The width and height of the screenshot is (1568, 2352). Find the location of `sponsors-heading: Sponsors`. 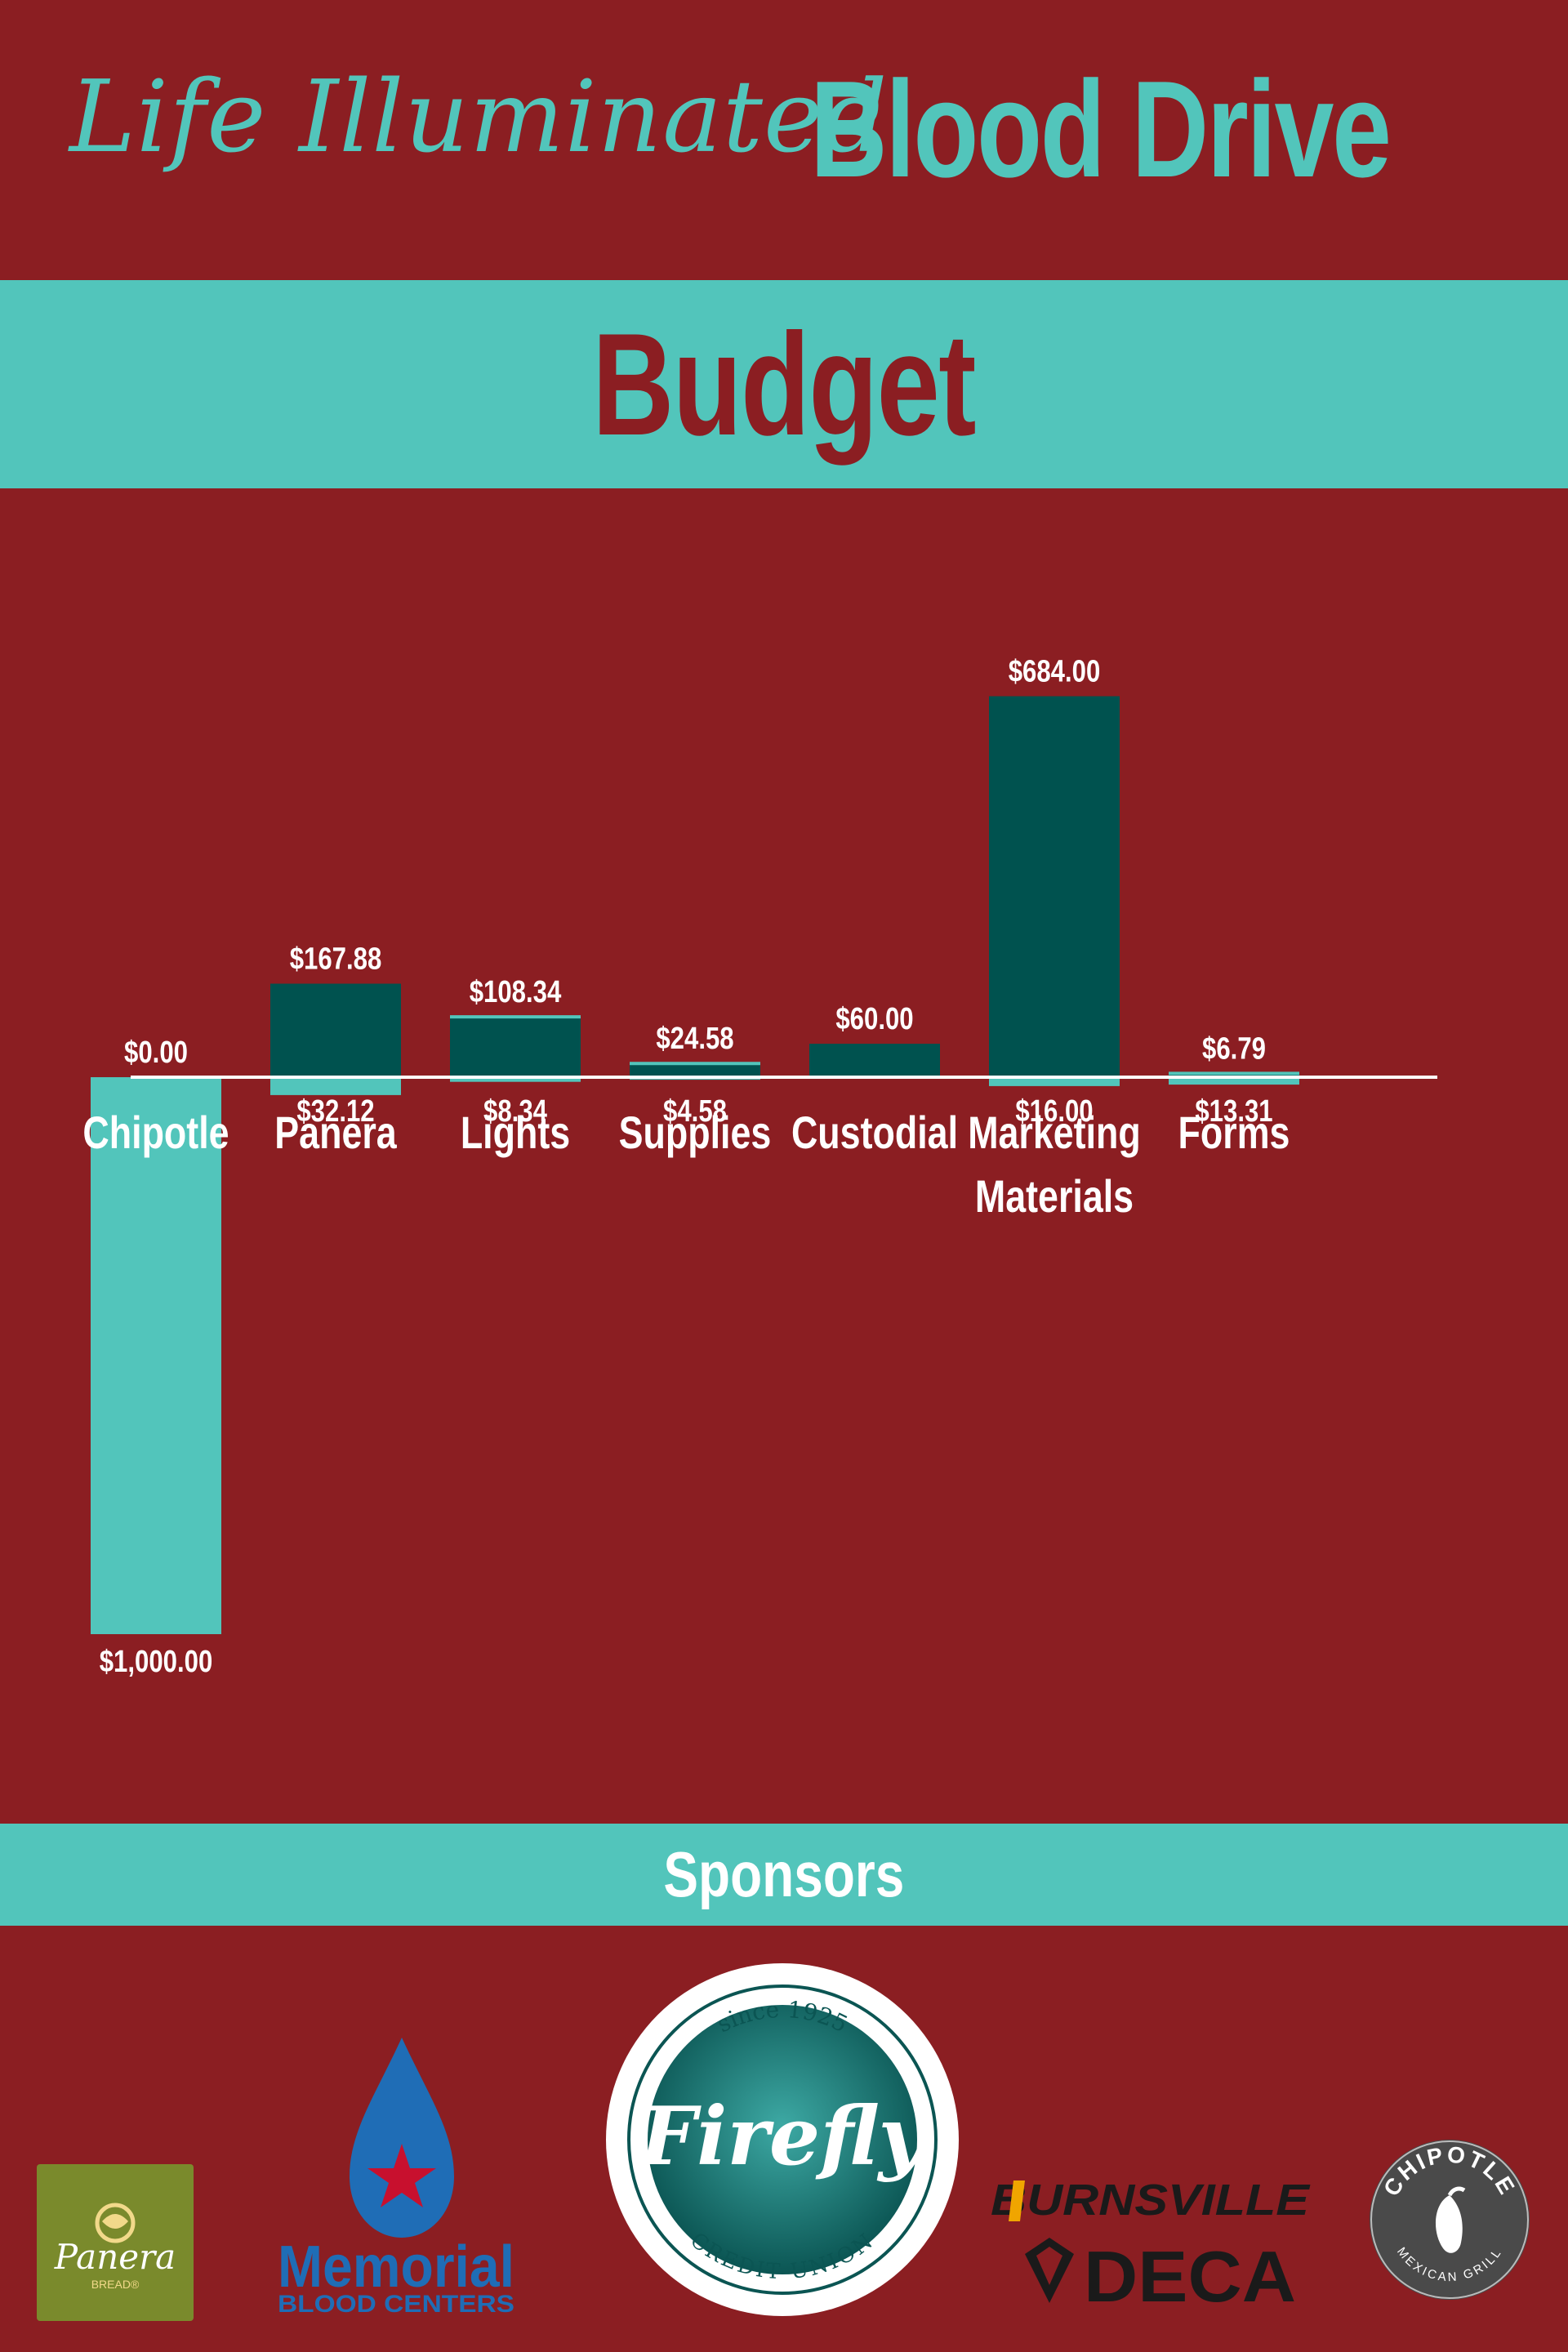

sponsors-heading: Sponsors is located at coordinates (784, 1874).